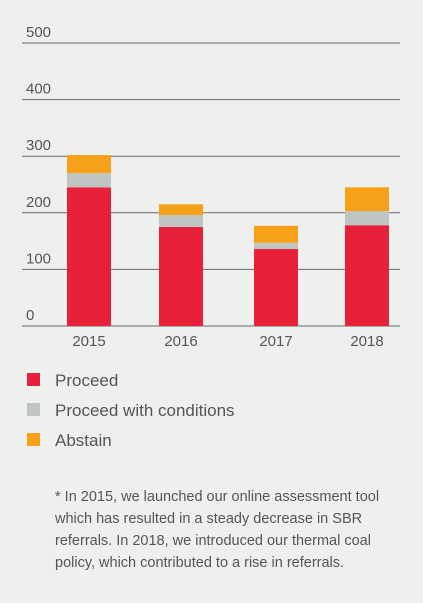 The width and height of the screenshot is (423, 603). Describe the element at coordinates (86, 380) in the screenshot. I see `legend-label: Proceed` at that location.